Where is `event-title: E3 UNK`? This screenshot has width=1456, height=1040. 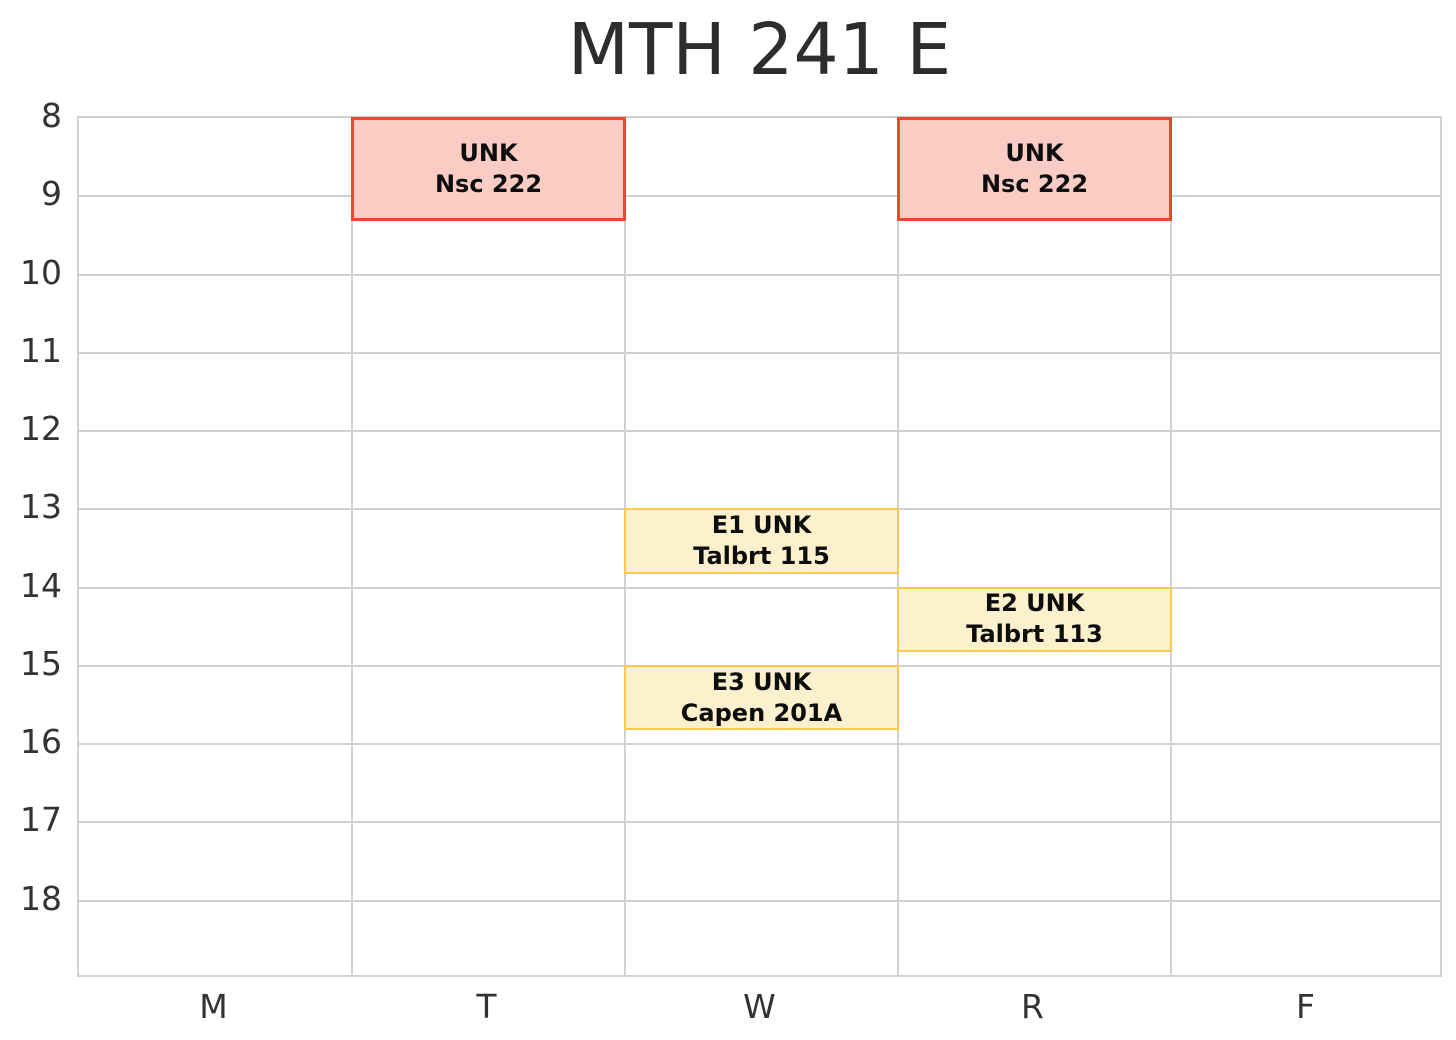 event-title: E3 UNK is located at coordinates (761, 681).